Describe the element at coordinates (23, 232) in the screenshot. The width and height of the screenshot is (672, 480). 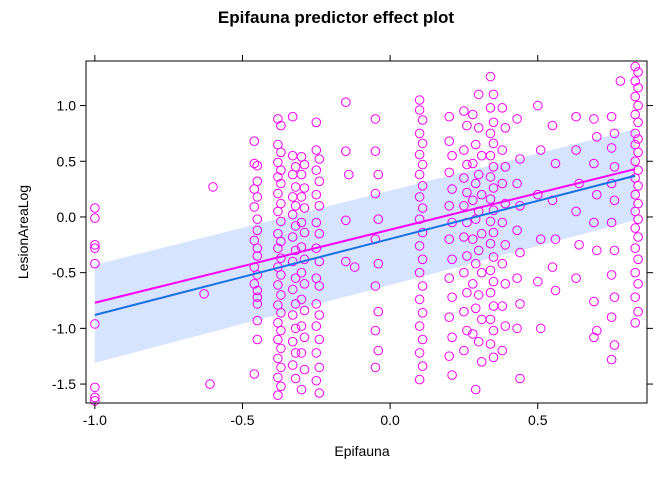
I see `y-axis-label: LesionAreaLog` at that location.